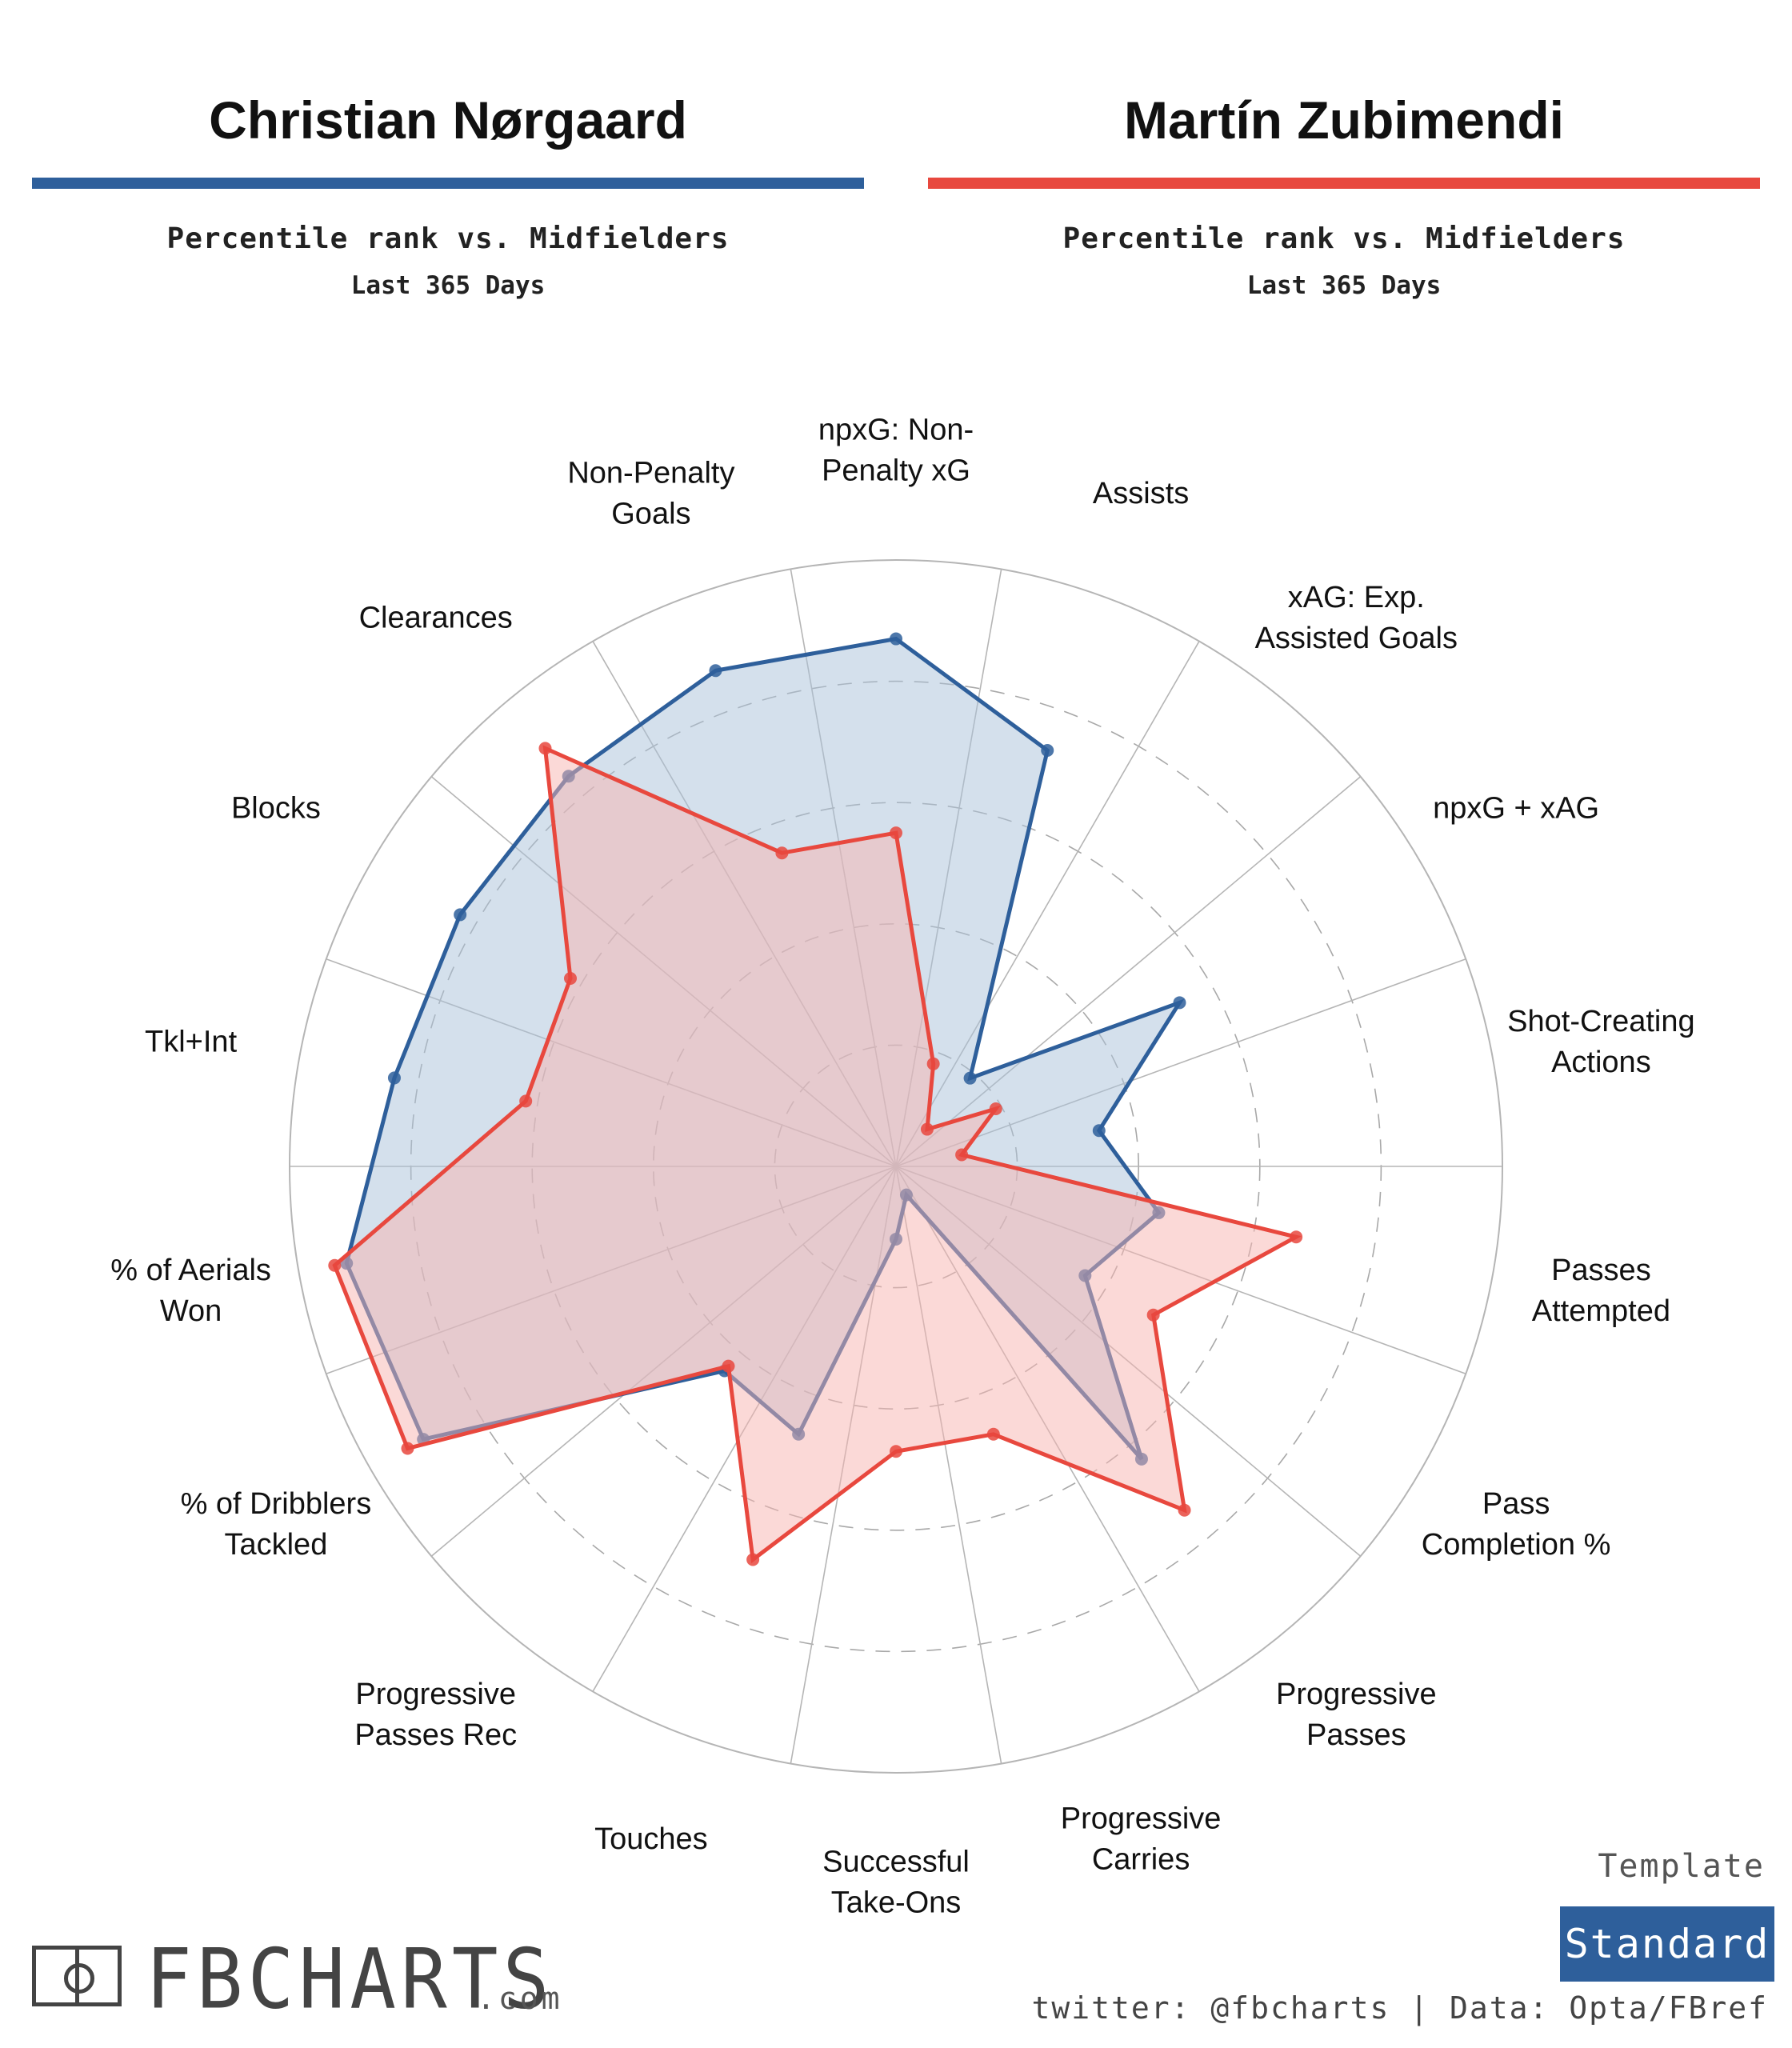 Image resolution: width=1792 pixels, height=2048 pixels. I want to click on category-label: Tkl+Int, so click(191, 1042).